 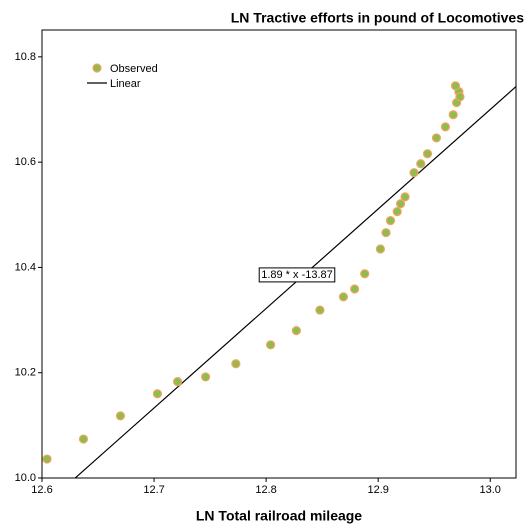 What do you see at coordinates (25, 267) in the screenshot?
I see `y-tick-label: 10.4` at bounding box center [25, 267].